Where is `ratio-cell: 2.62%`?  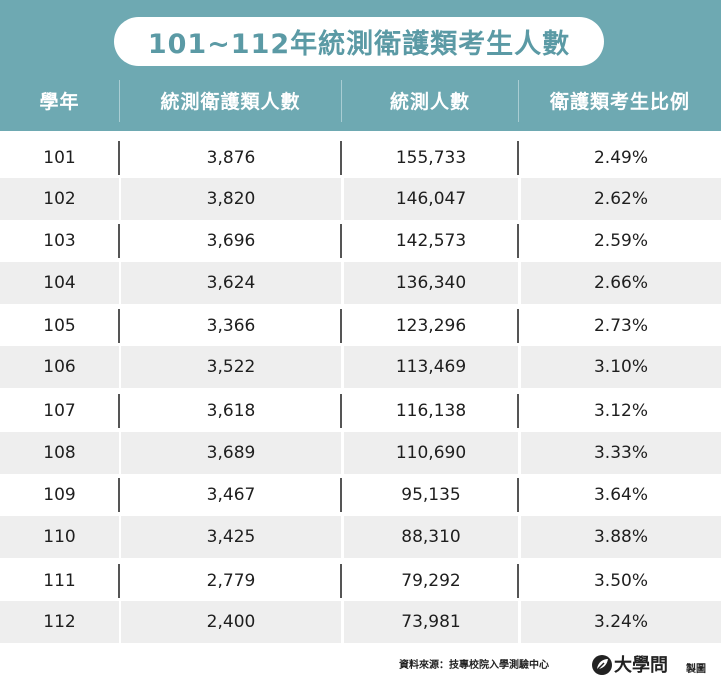
ratio-cell: 2.62% is located at coordinates (621, 199).